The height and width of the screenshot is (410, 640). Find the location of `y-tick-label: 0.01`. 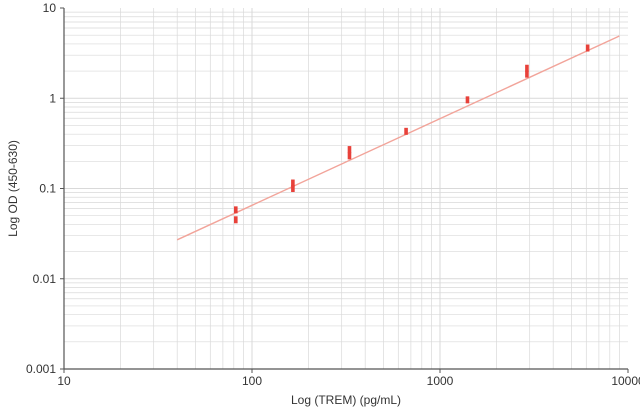

y-tick-label: 0.01 is located at coordinates (45, 279).